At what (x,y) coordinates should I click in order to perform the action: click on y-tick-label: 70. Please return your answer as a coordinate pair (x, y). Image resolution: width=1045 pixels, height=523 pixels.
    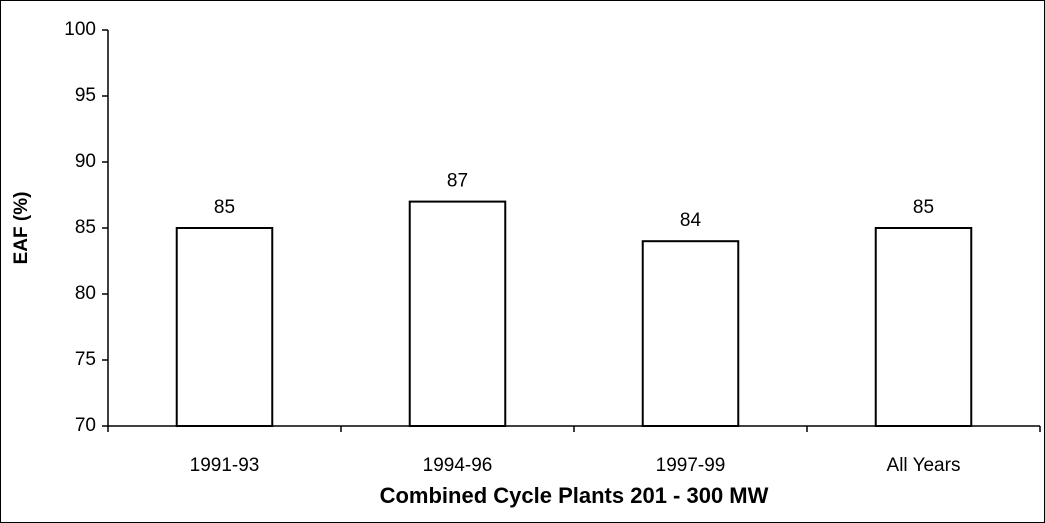
    Looking at the image, I should click on (85, 425).